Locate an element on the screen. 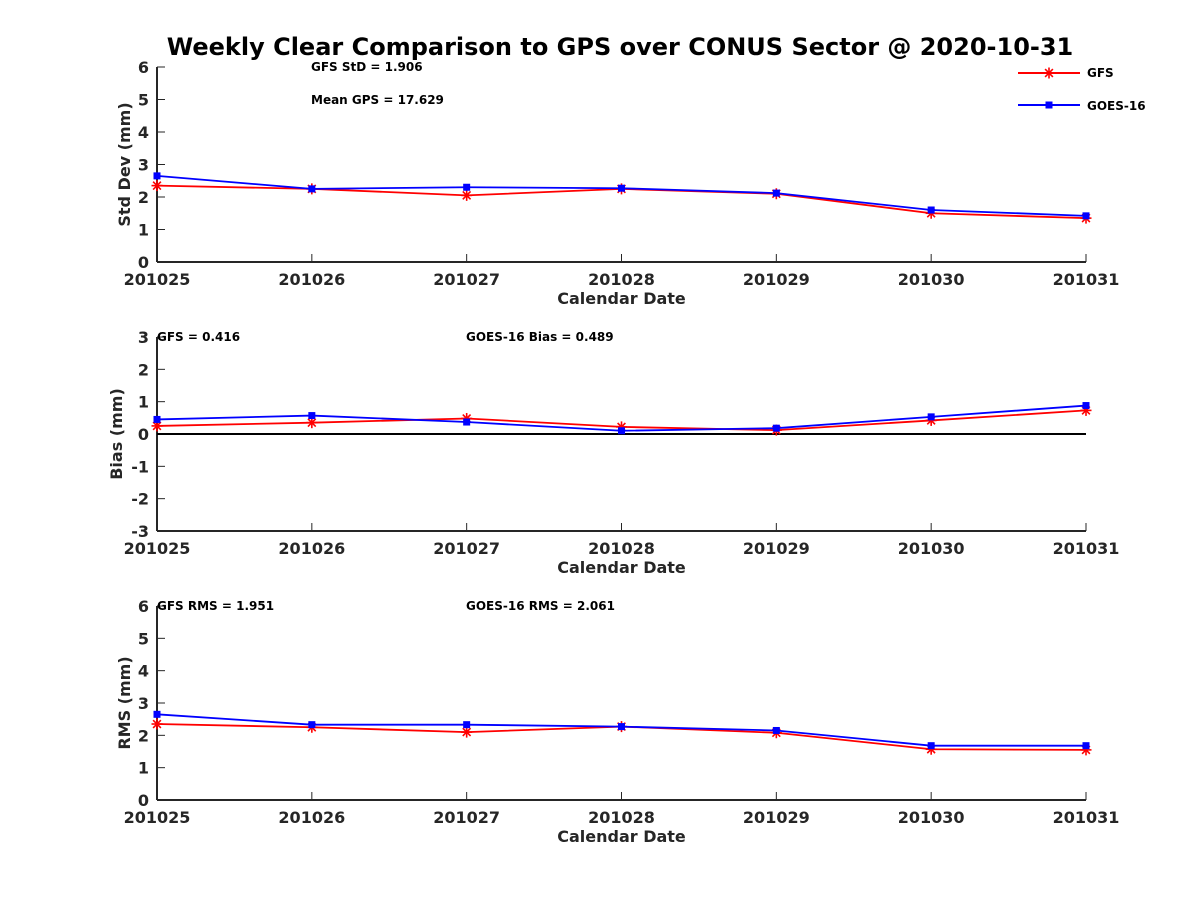 Image resolution: width=1200 pixels, height=900 pixels. stat-annotation: Mean GPS = 17.629 is located at coordinates (377, 100).